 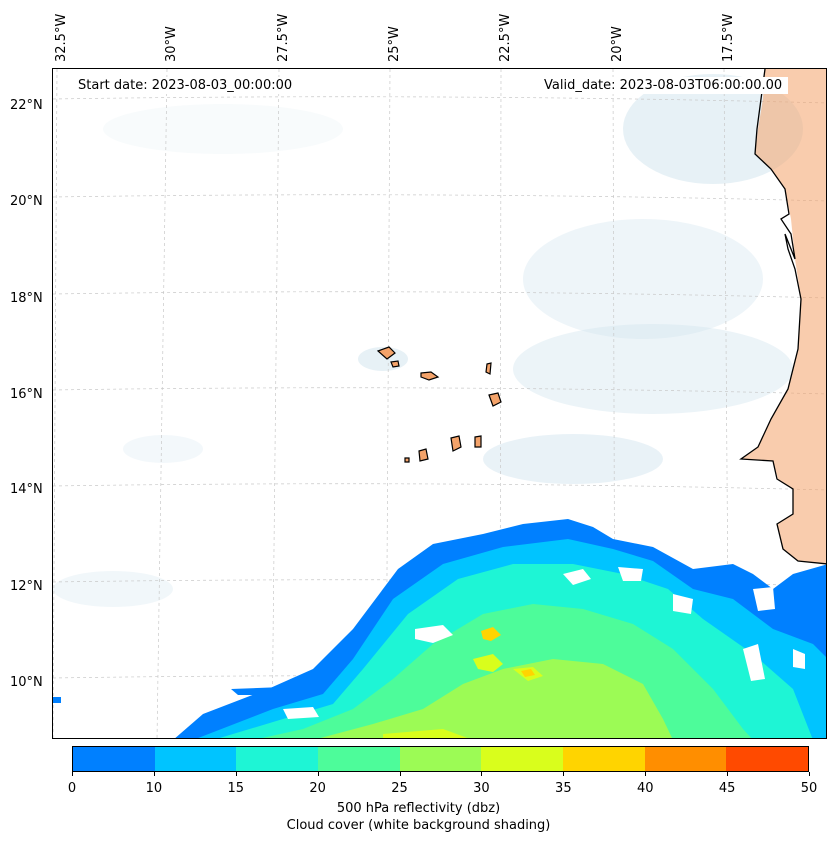 I want to click on colorbar-tick-label: 0, so click(x=72, y=788).